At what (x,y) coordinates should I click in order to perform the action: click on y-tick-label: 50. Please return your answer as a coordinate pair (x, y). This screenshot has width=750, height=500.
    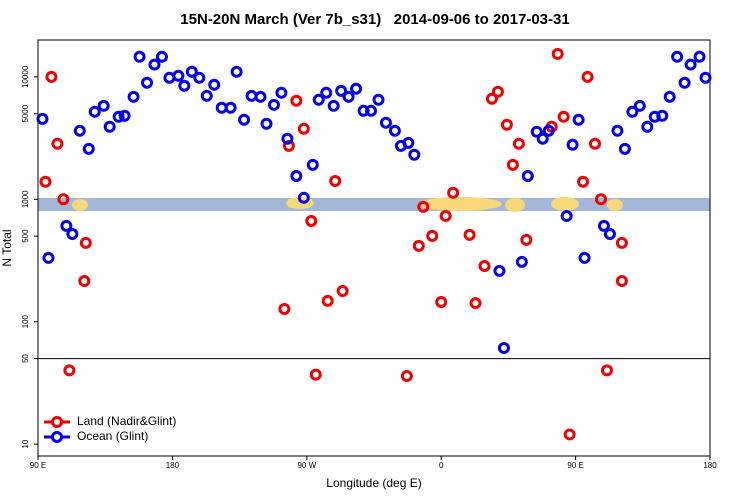
    Looking at the image, I should click on (25, 358).